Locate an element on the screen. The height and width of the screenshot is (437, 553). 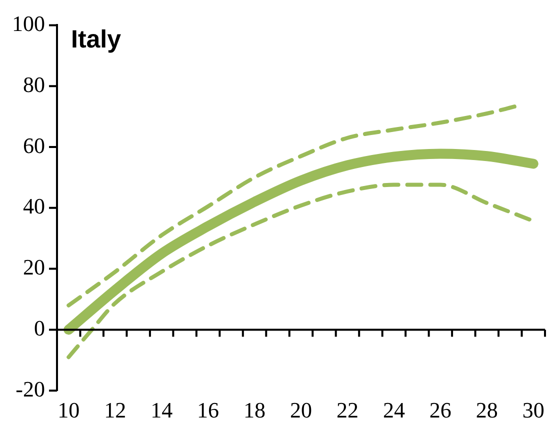
x-tick-label: 28 is located at coordinates (487, 410).